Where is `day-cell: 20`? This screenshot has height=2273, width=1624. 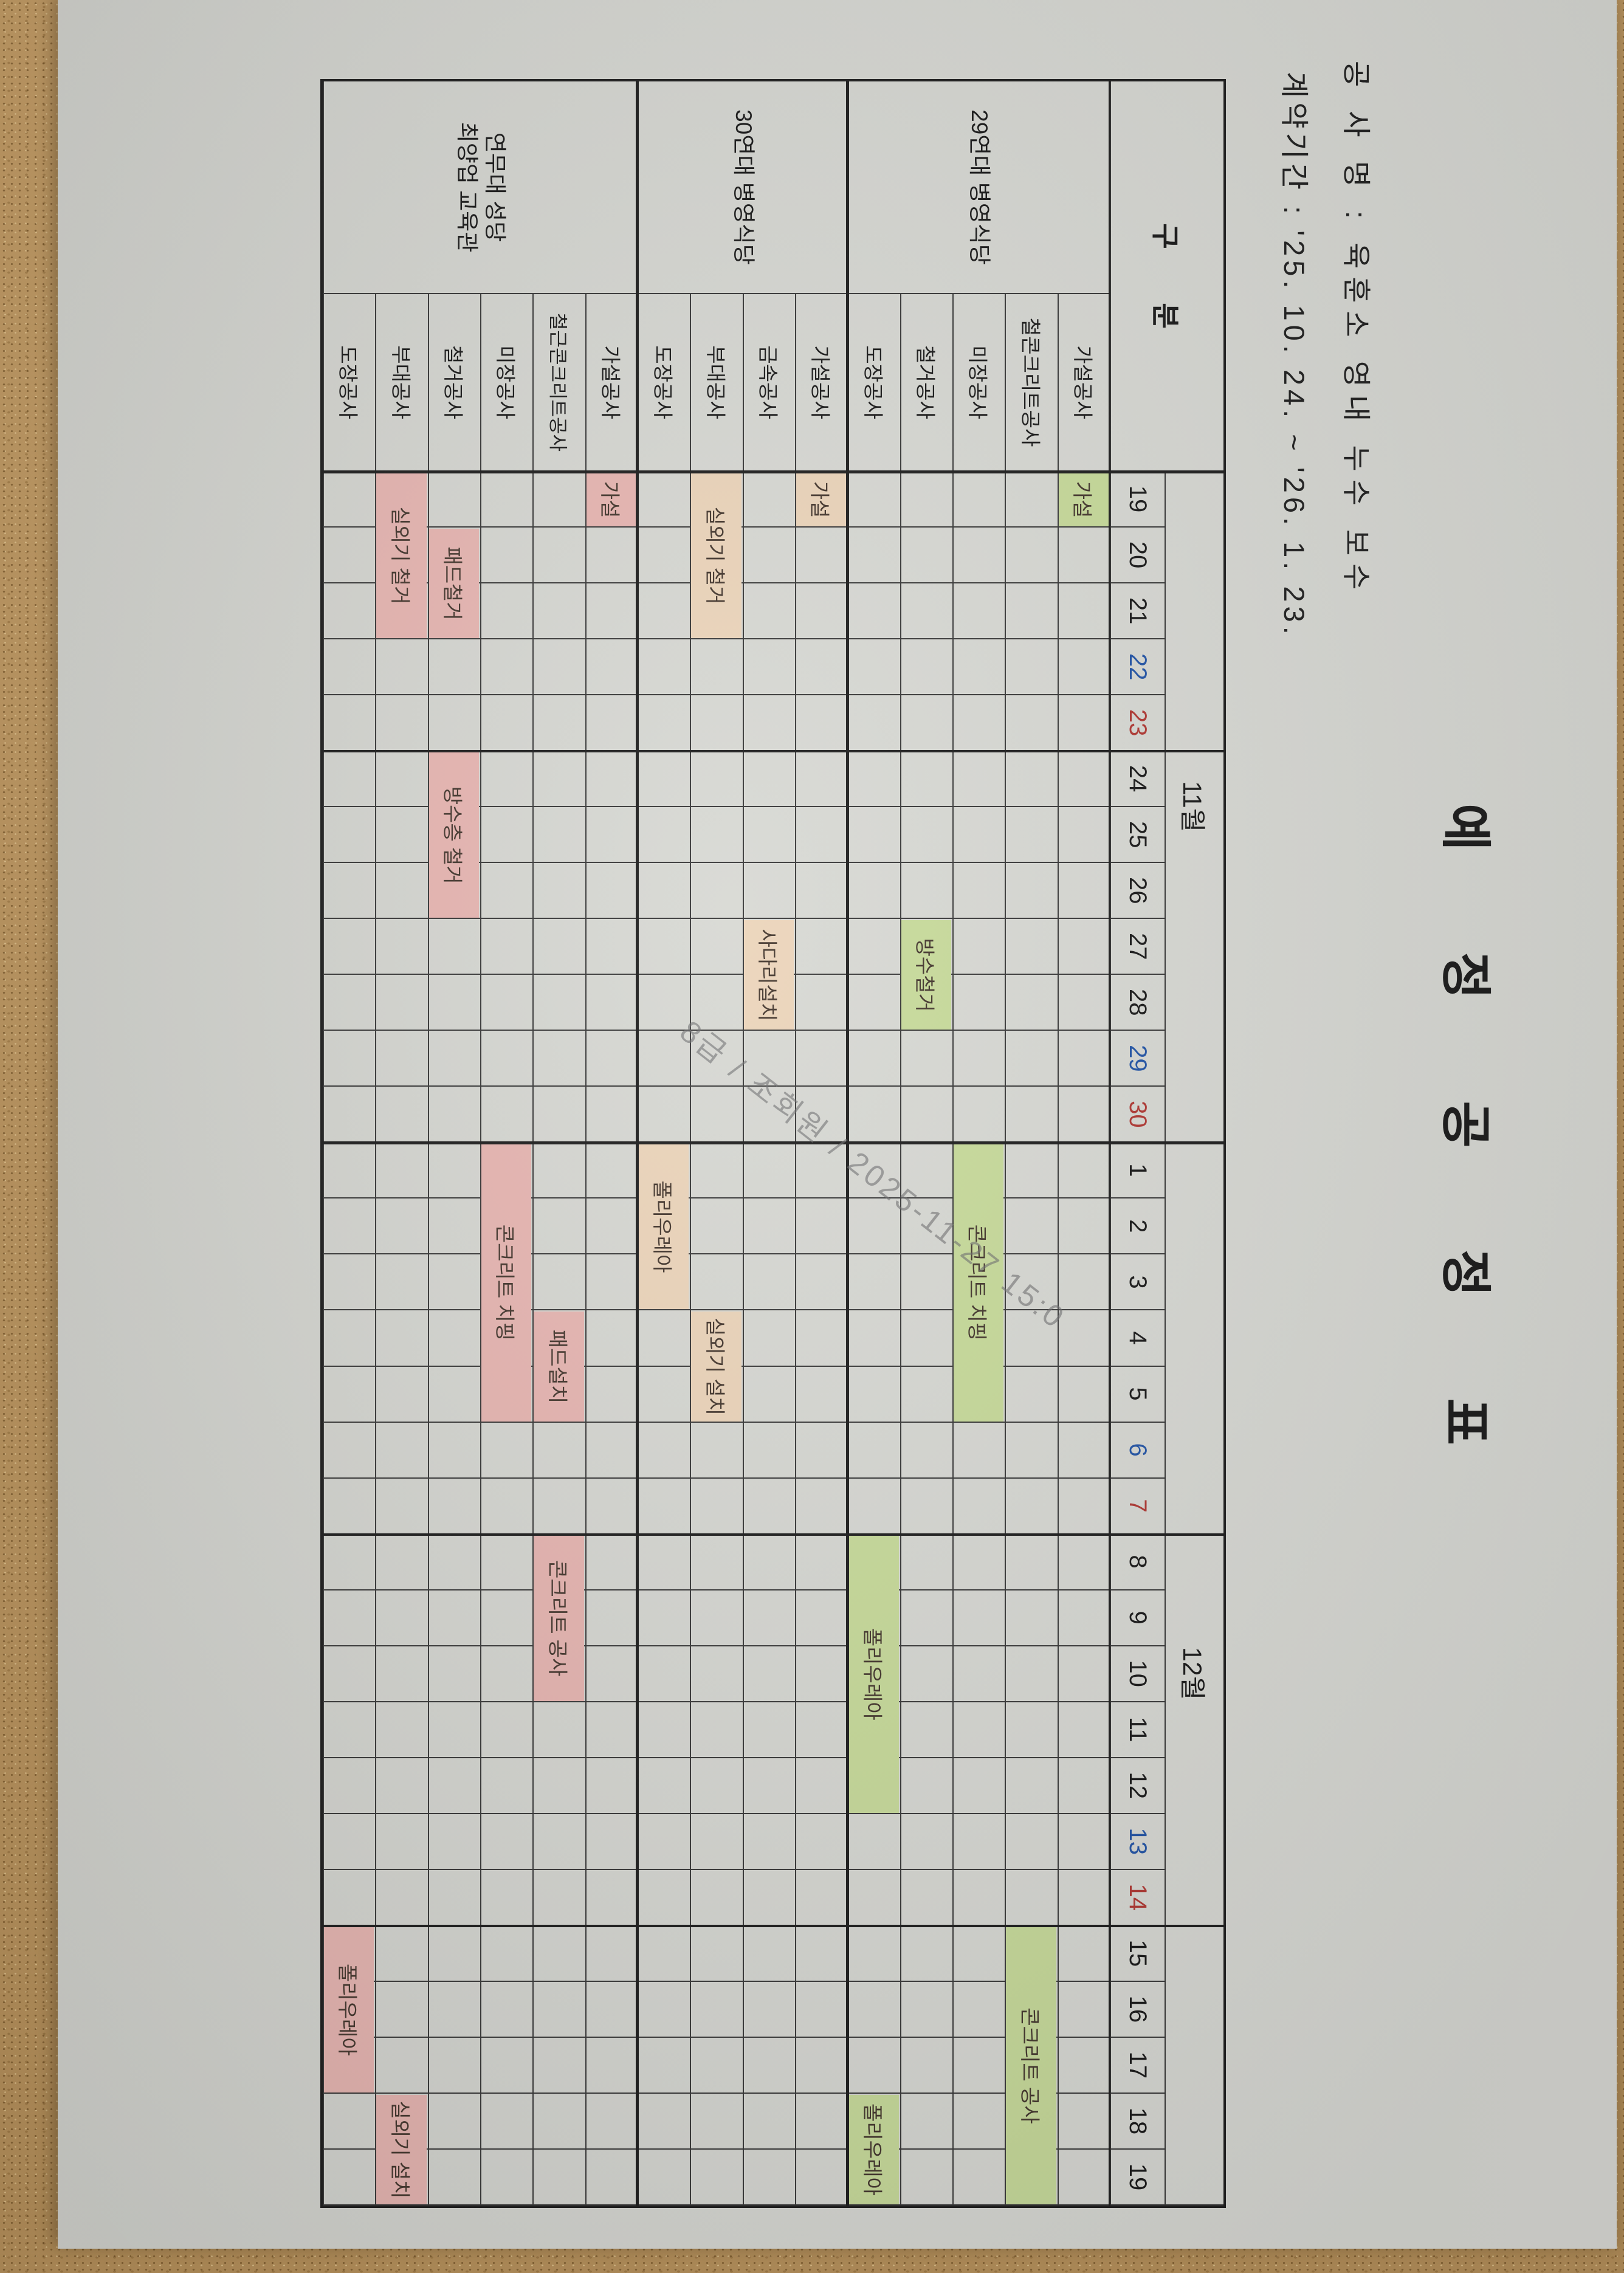
day-cell: 20 is located at coordinates (1137, 556).